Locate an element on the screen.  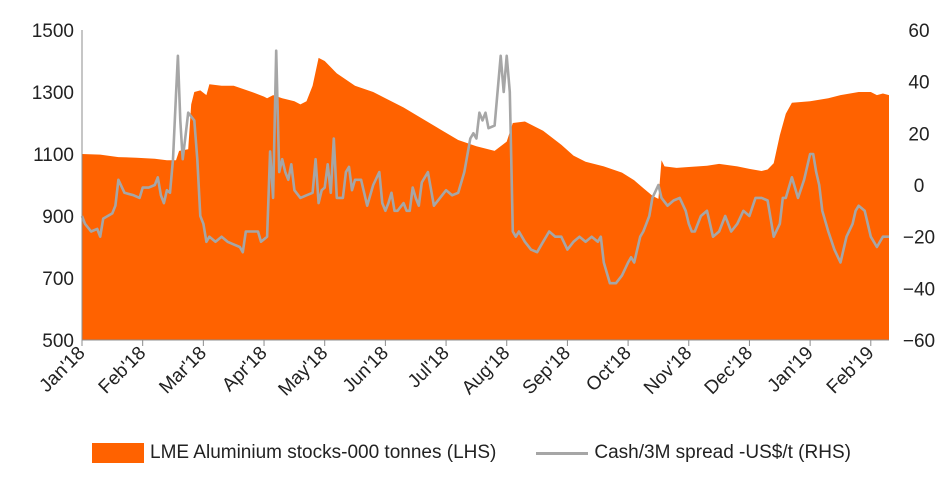
x-tick-label: Nov'18 is located at coordinates (668, 371).